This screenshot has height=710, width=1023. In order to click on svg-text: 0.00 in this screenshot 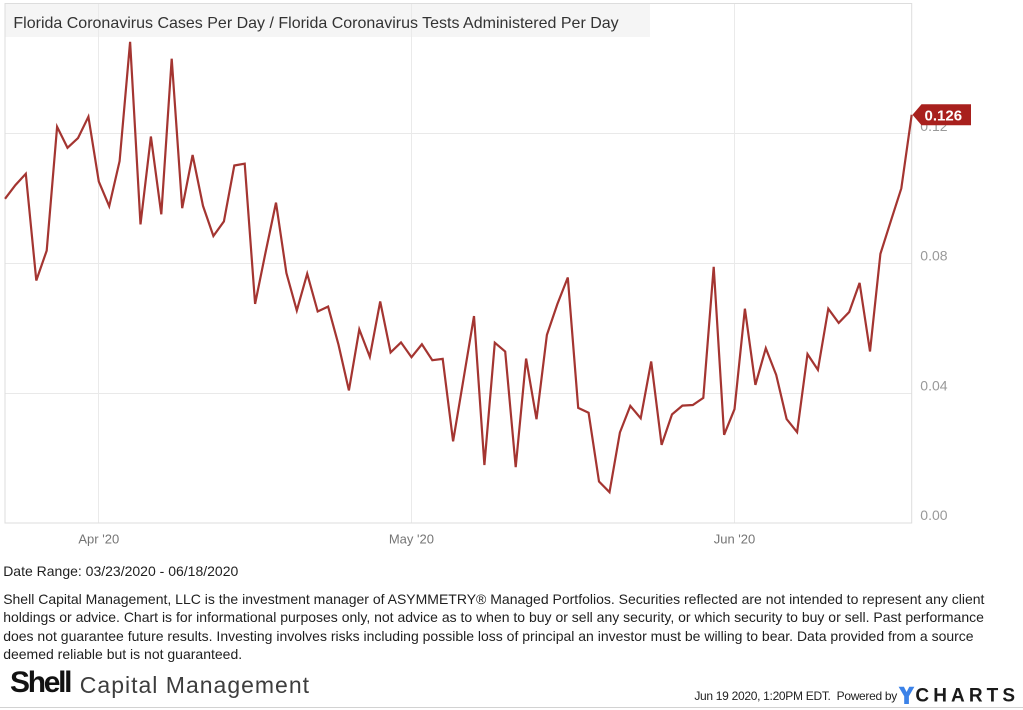, I will do `click(933, 515)`.